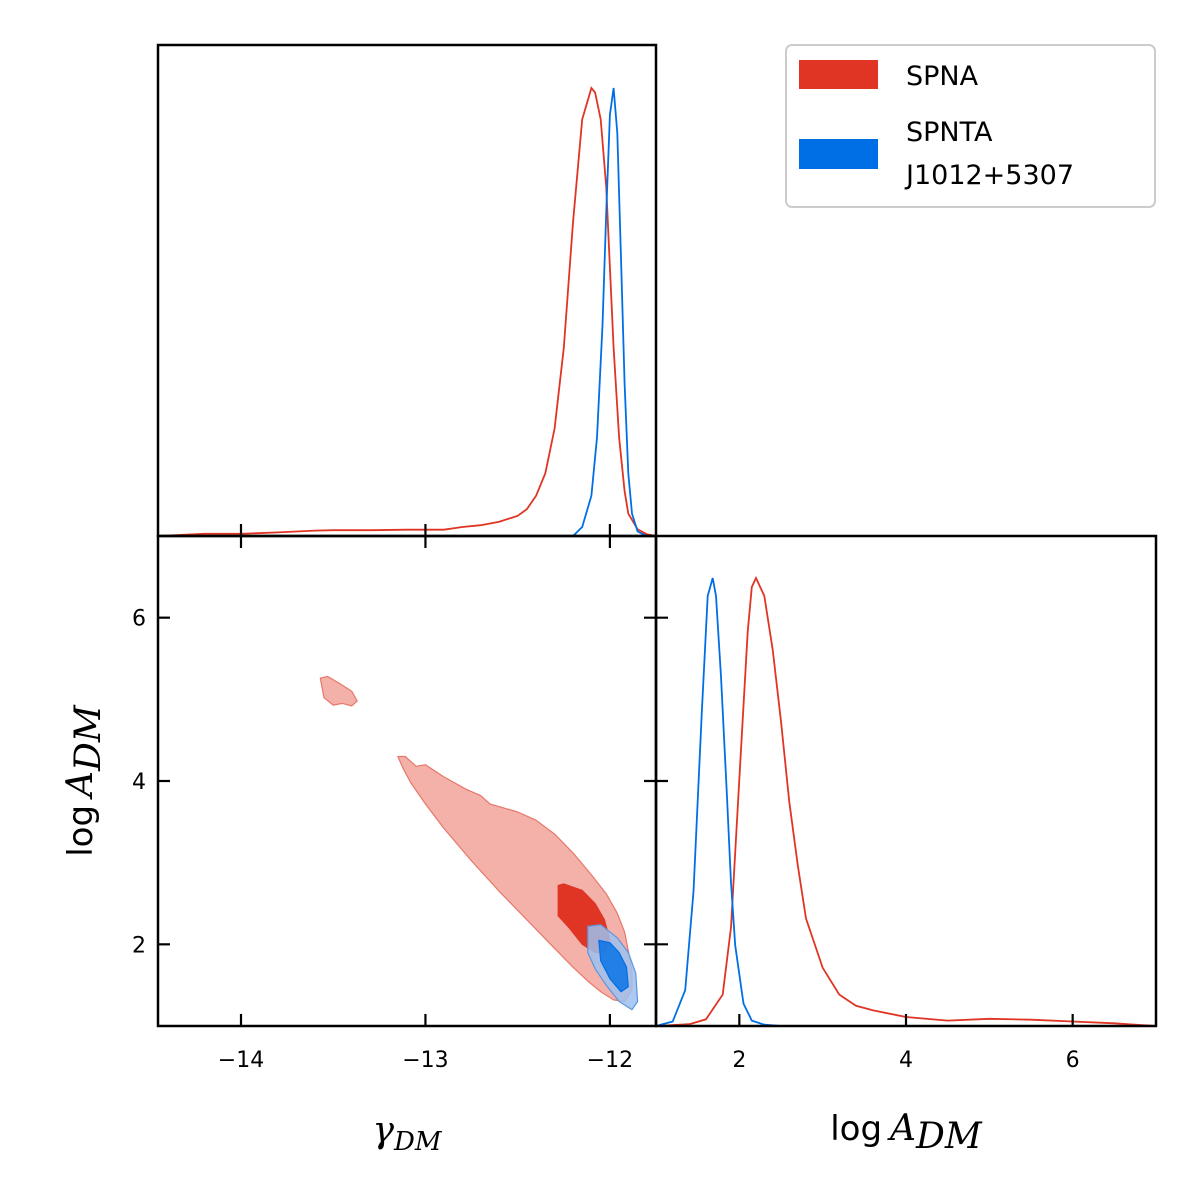 The image size is (1200, 1200). I want to click on loga-spnta-curve, so click(739, 802).